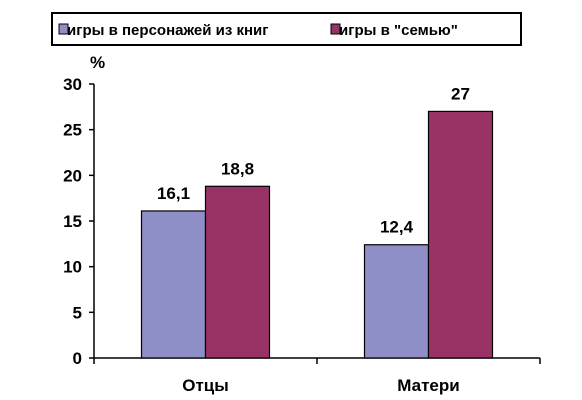 The width and height of the screenshot is (582, 400). Describe the element at coordinates (398, 30) in the screenshot. I see `legend-label-series-2: игры в "семью"` at that location.